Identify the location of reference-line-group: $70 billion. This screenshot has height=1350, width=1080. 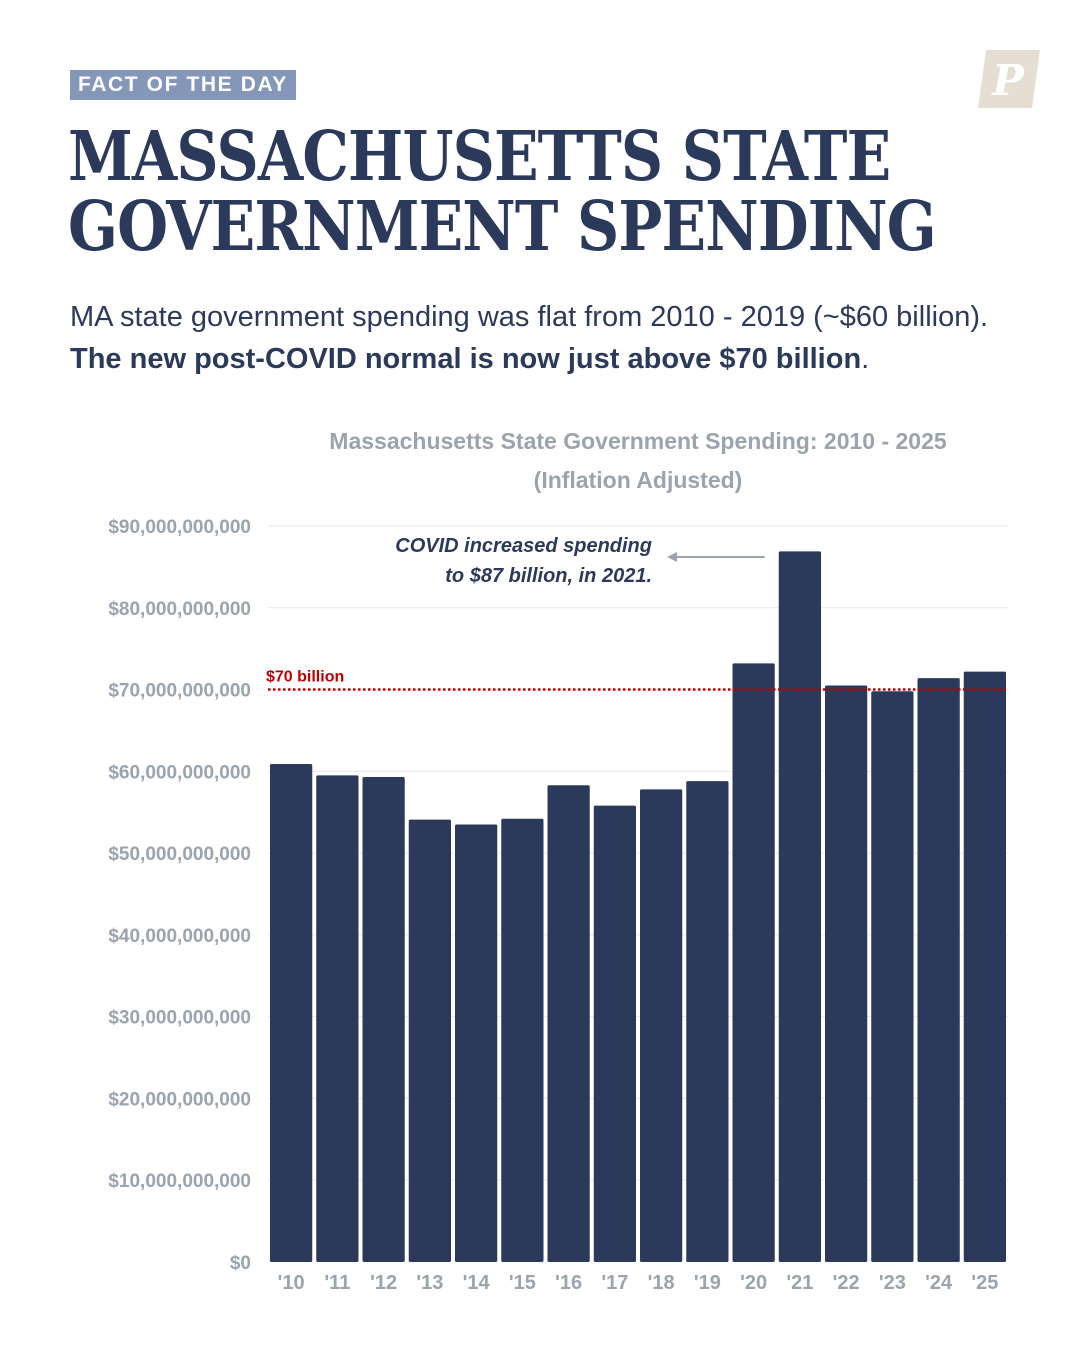
(637, 680).